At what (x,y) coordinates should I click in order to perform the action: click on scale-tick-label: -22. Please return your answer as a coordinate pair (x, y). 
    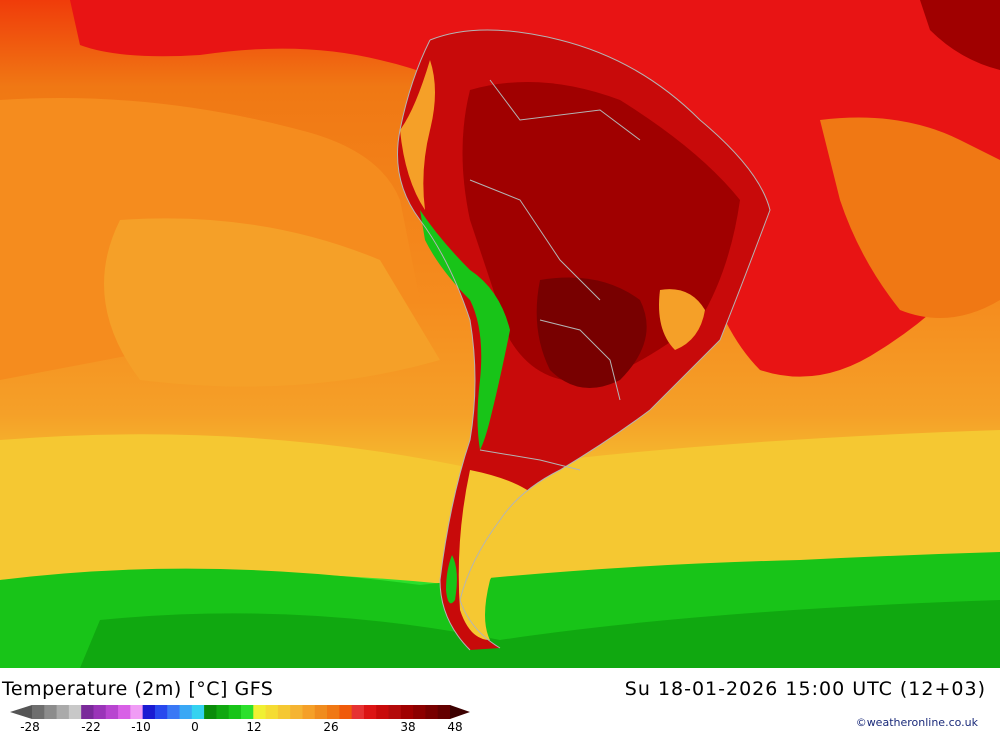
    Looking at the image, I should click on (91, 727).